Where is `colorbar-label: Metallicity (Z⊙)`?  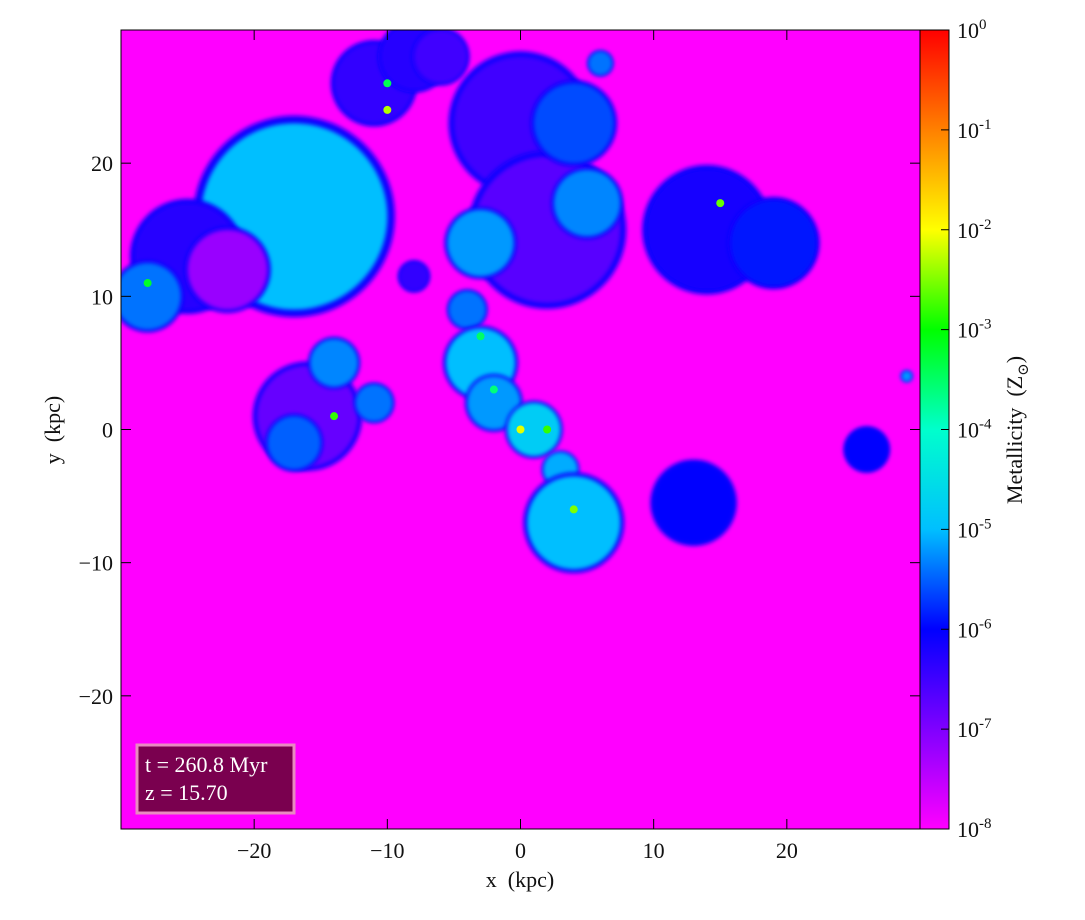 colorbar-label: Metallicity (Z⊙) is located at coordinates (1017, 430).